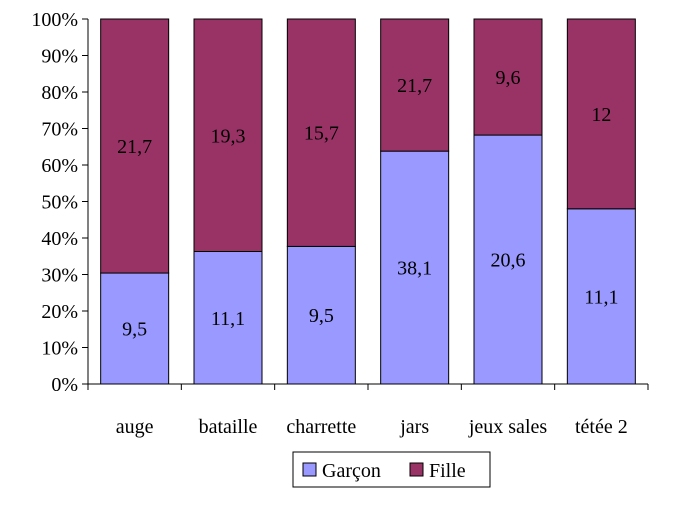 Image resolution: width=696 pixels, height=510 pixels. Describe the element at coordinates (54, 20) in the screenshot. I see `y-tick-label: 100%` at that location.